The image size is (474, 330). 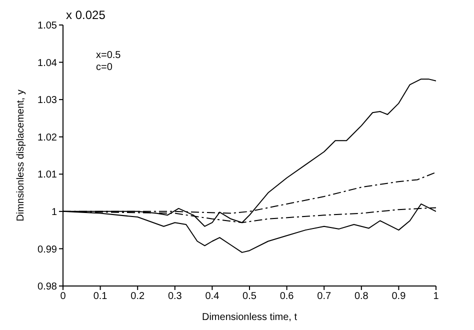 What do you see at coordinates (48, 100) in the screenshot?
I see `y-tick-label: 1.03` at bounding box center [48, 100].